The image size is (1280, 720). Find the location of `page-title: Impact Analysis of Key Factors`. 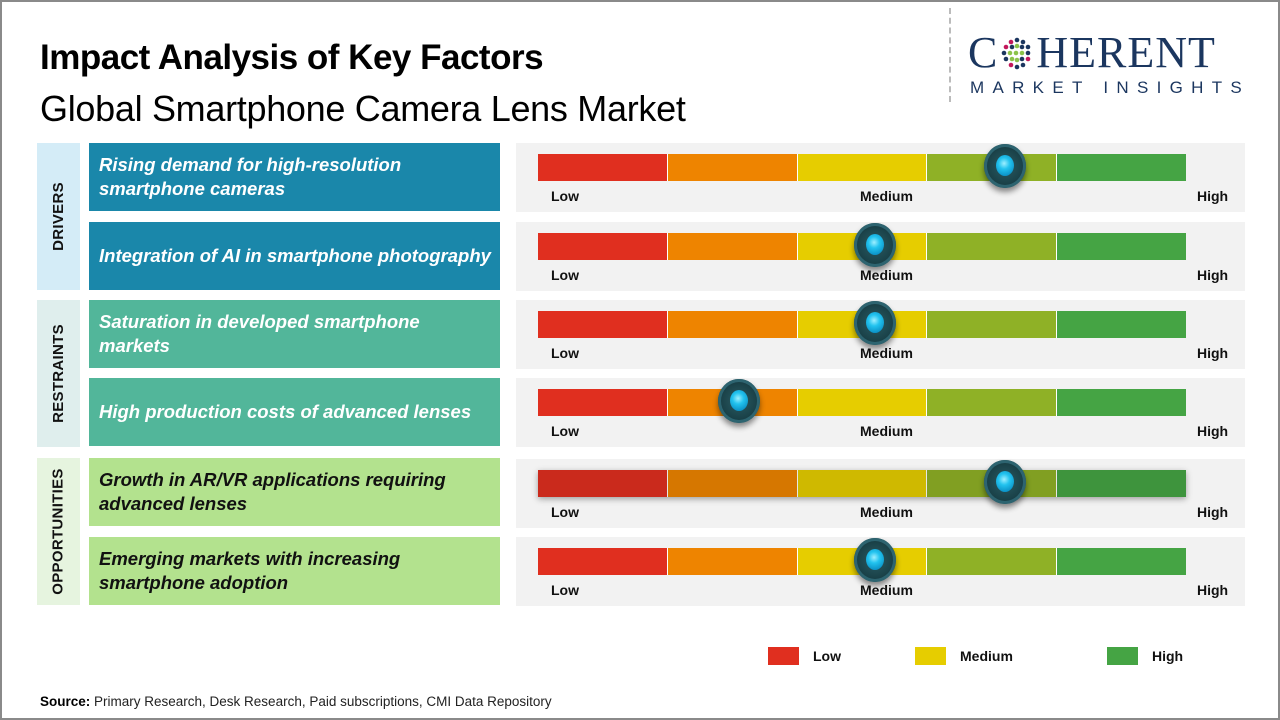

page-title: Impact Analysis of Key Factors is located at coordinates (292, 57).